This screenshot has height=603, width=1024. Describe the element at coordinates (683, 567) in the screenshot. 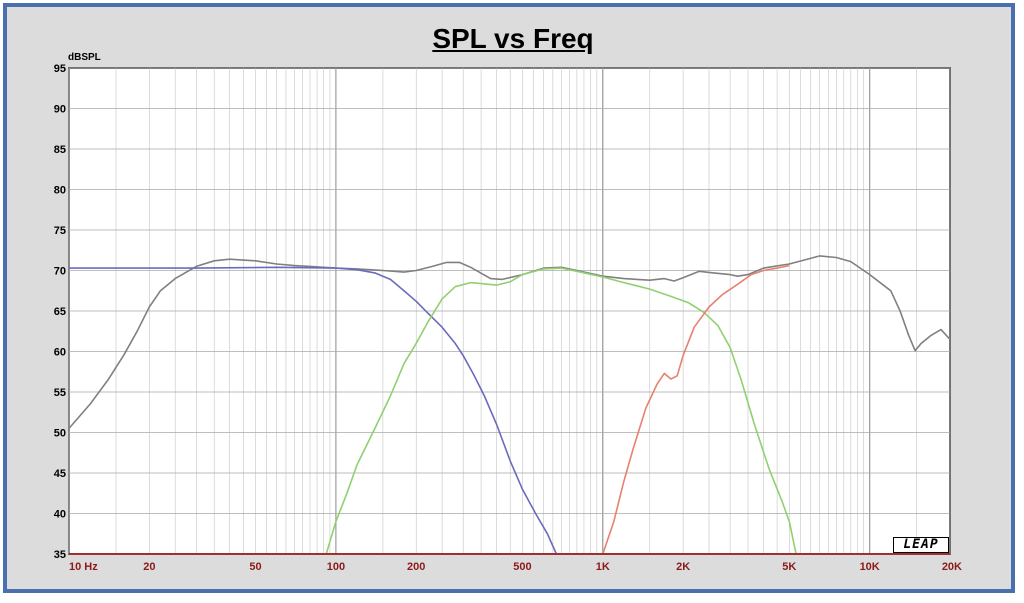

I see `x-tick-label: 2K` at that location.